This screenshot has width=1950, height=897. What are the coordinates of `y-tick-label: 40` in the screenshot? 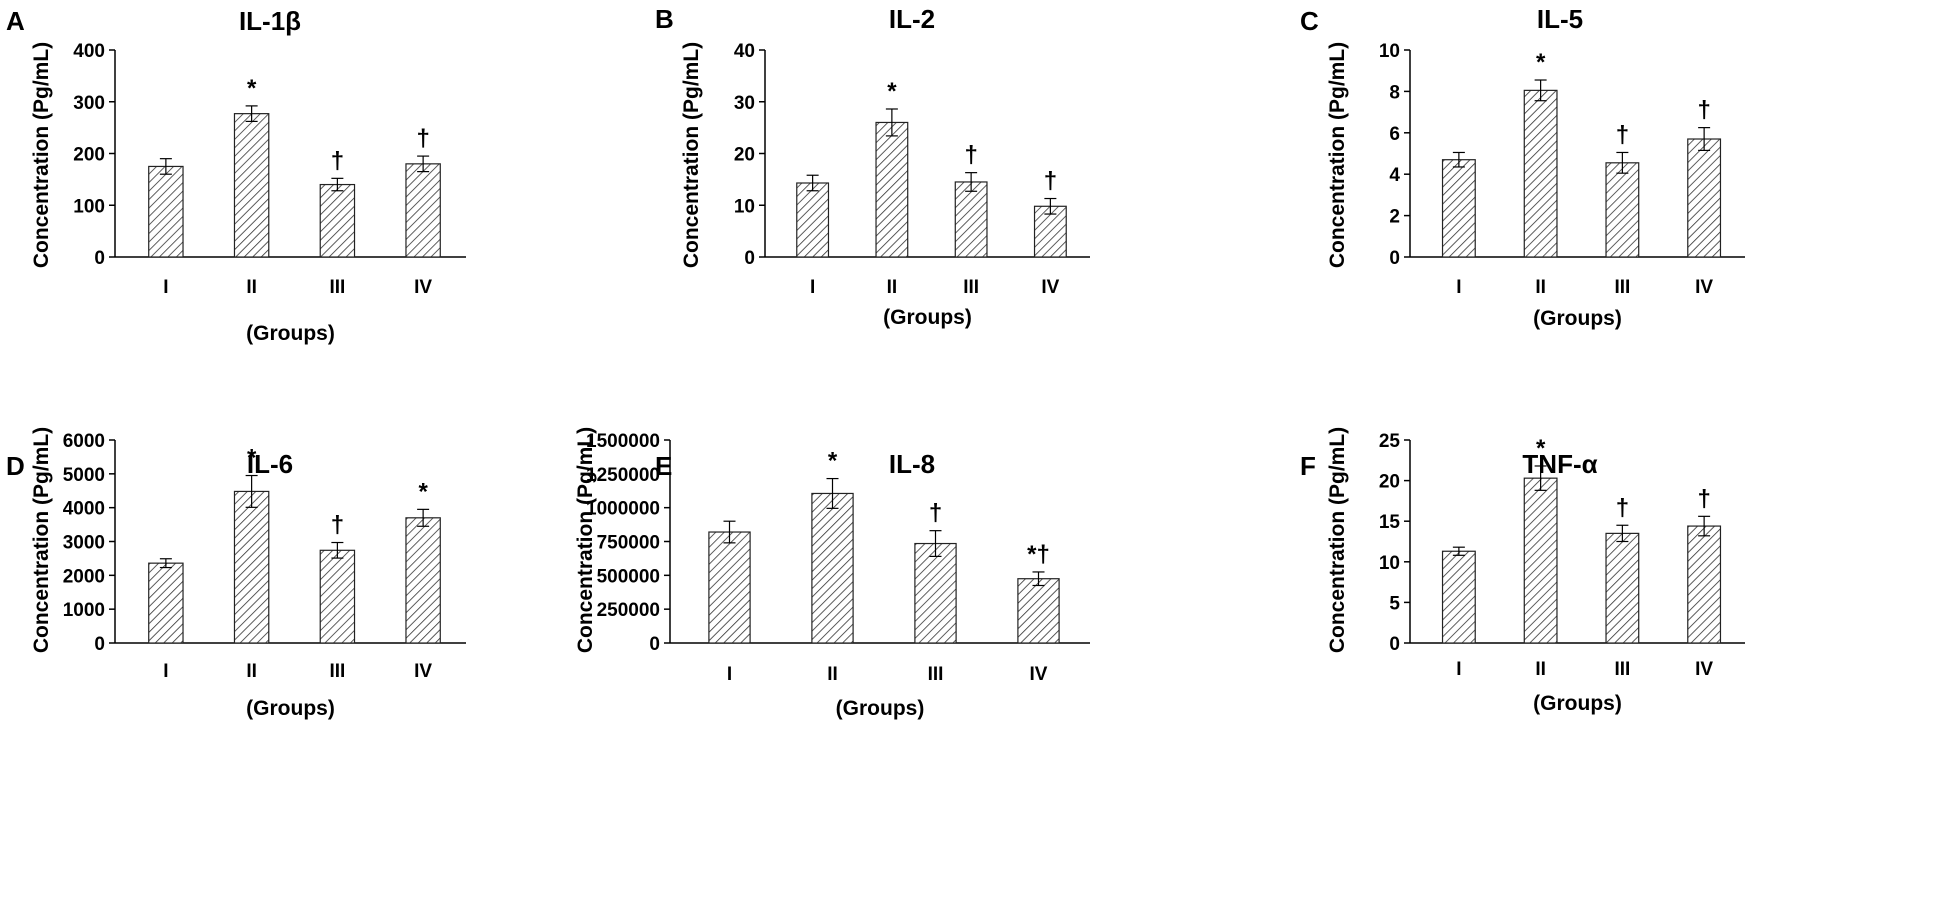 It's located at (744, 51).